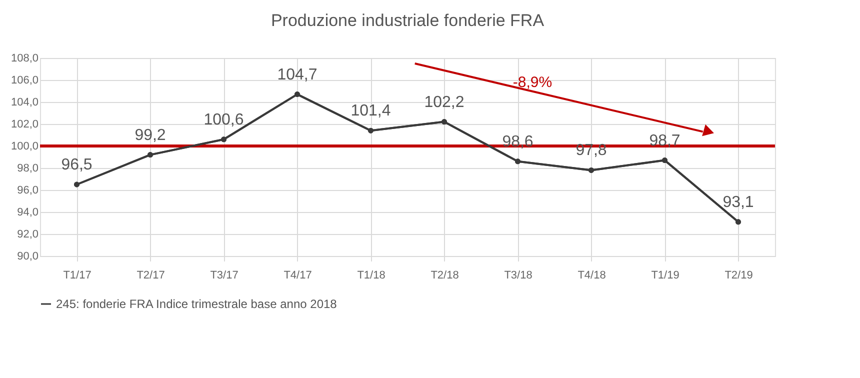  What do you see at coordinates (370, 111) in the screenshot?
I see `data-label: 101,4` at bounding box center [370, 111].